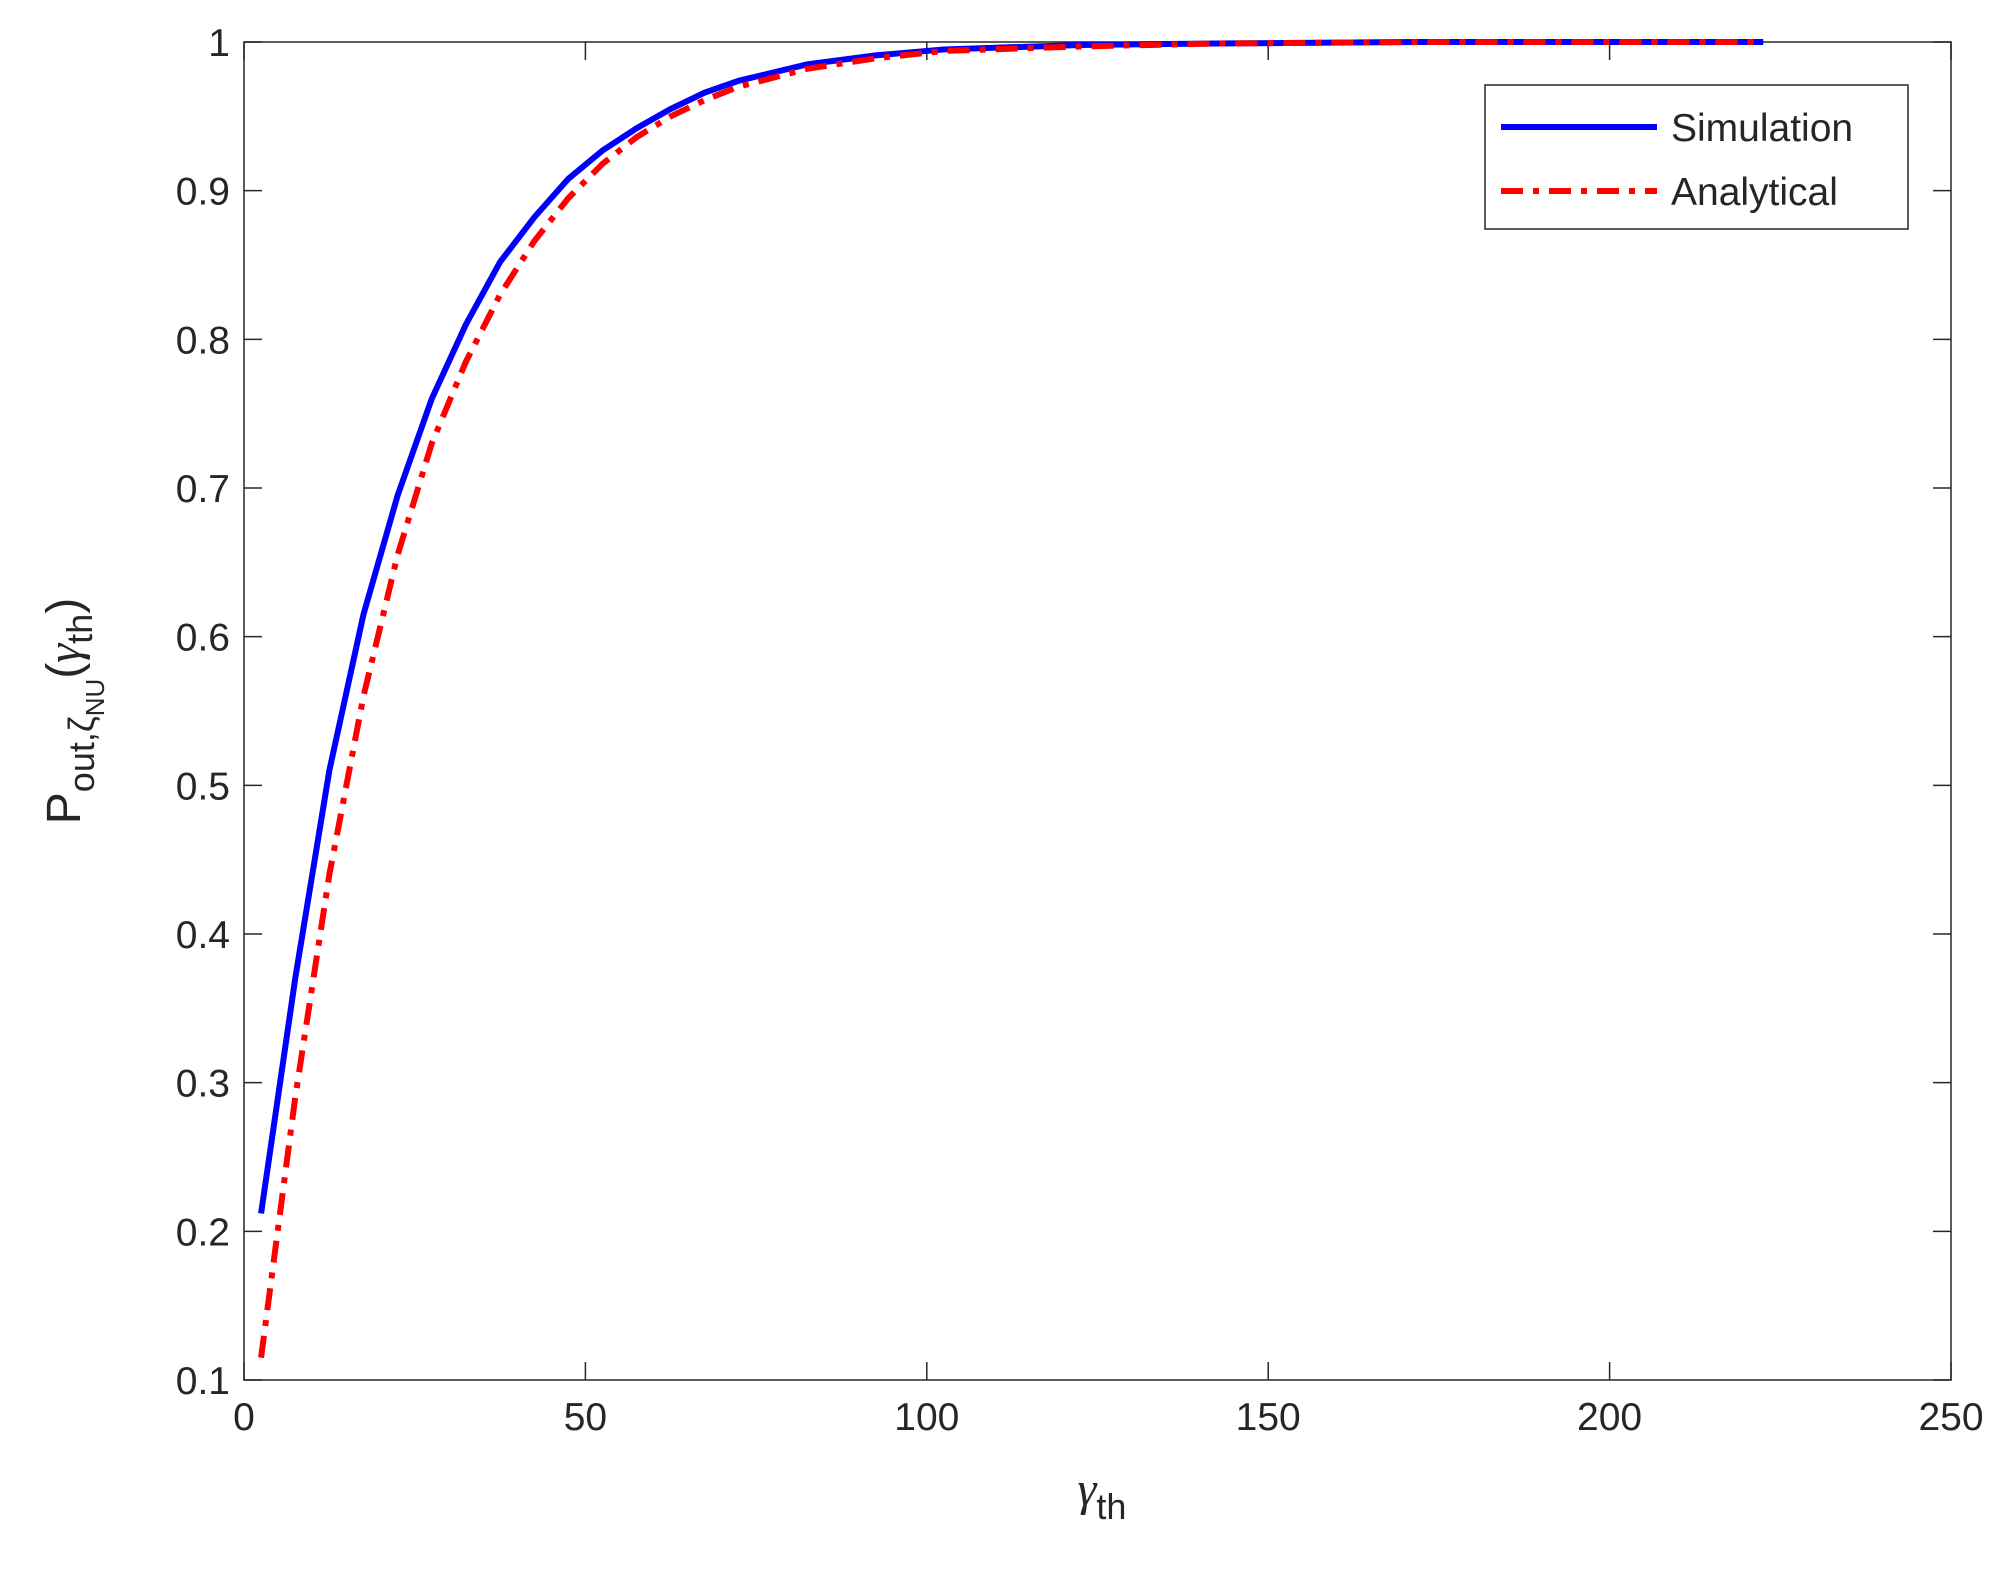 Image resolution: width=2007 pixels, height=1569 pixels. Describe the element at coordinates (1762, 128) in the screenshot. I see `legend-label: Simulation` at that location.